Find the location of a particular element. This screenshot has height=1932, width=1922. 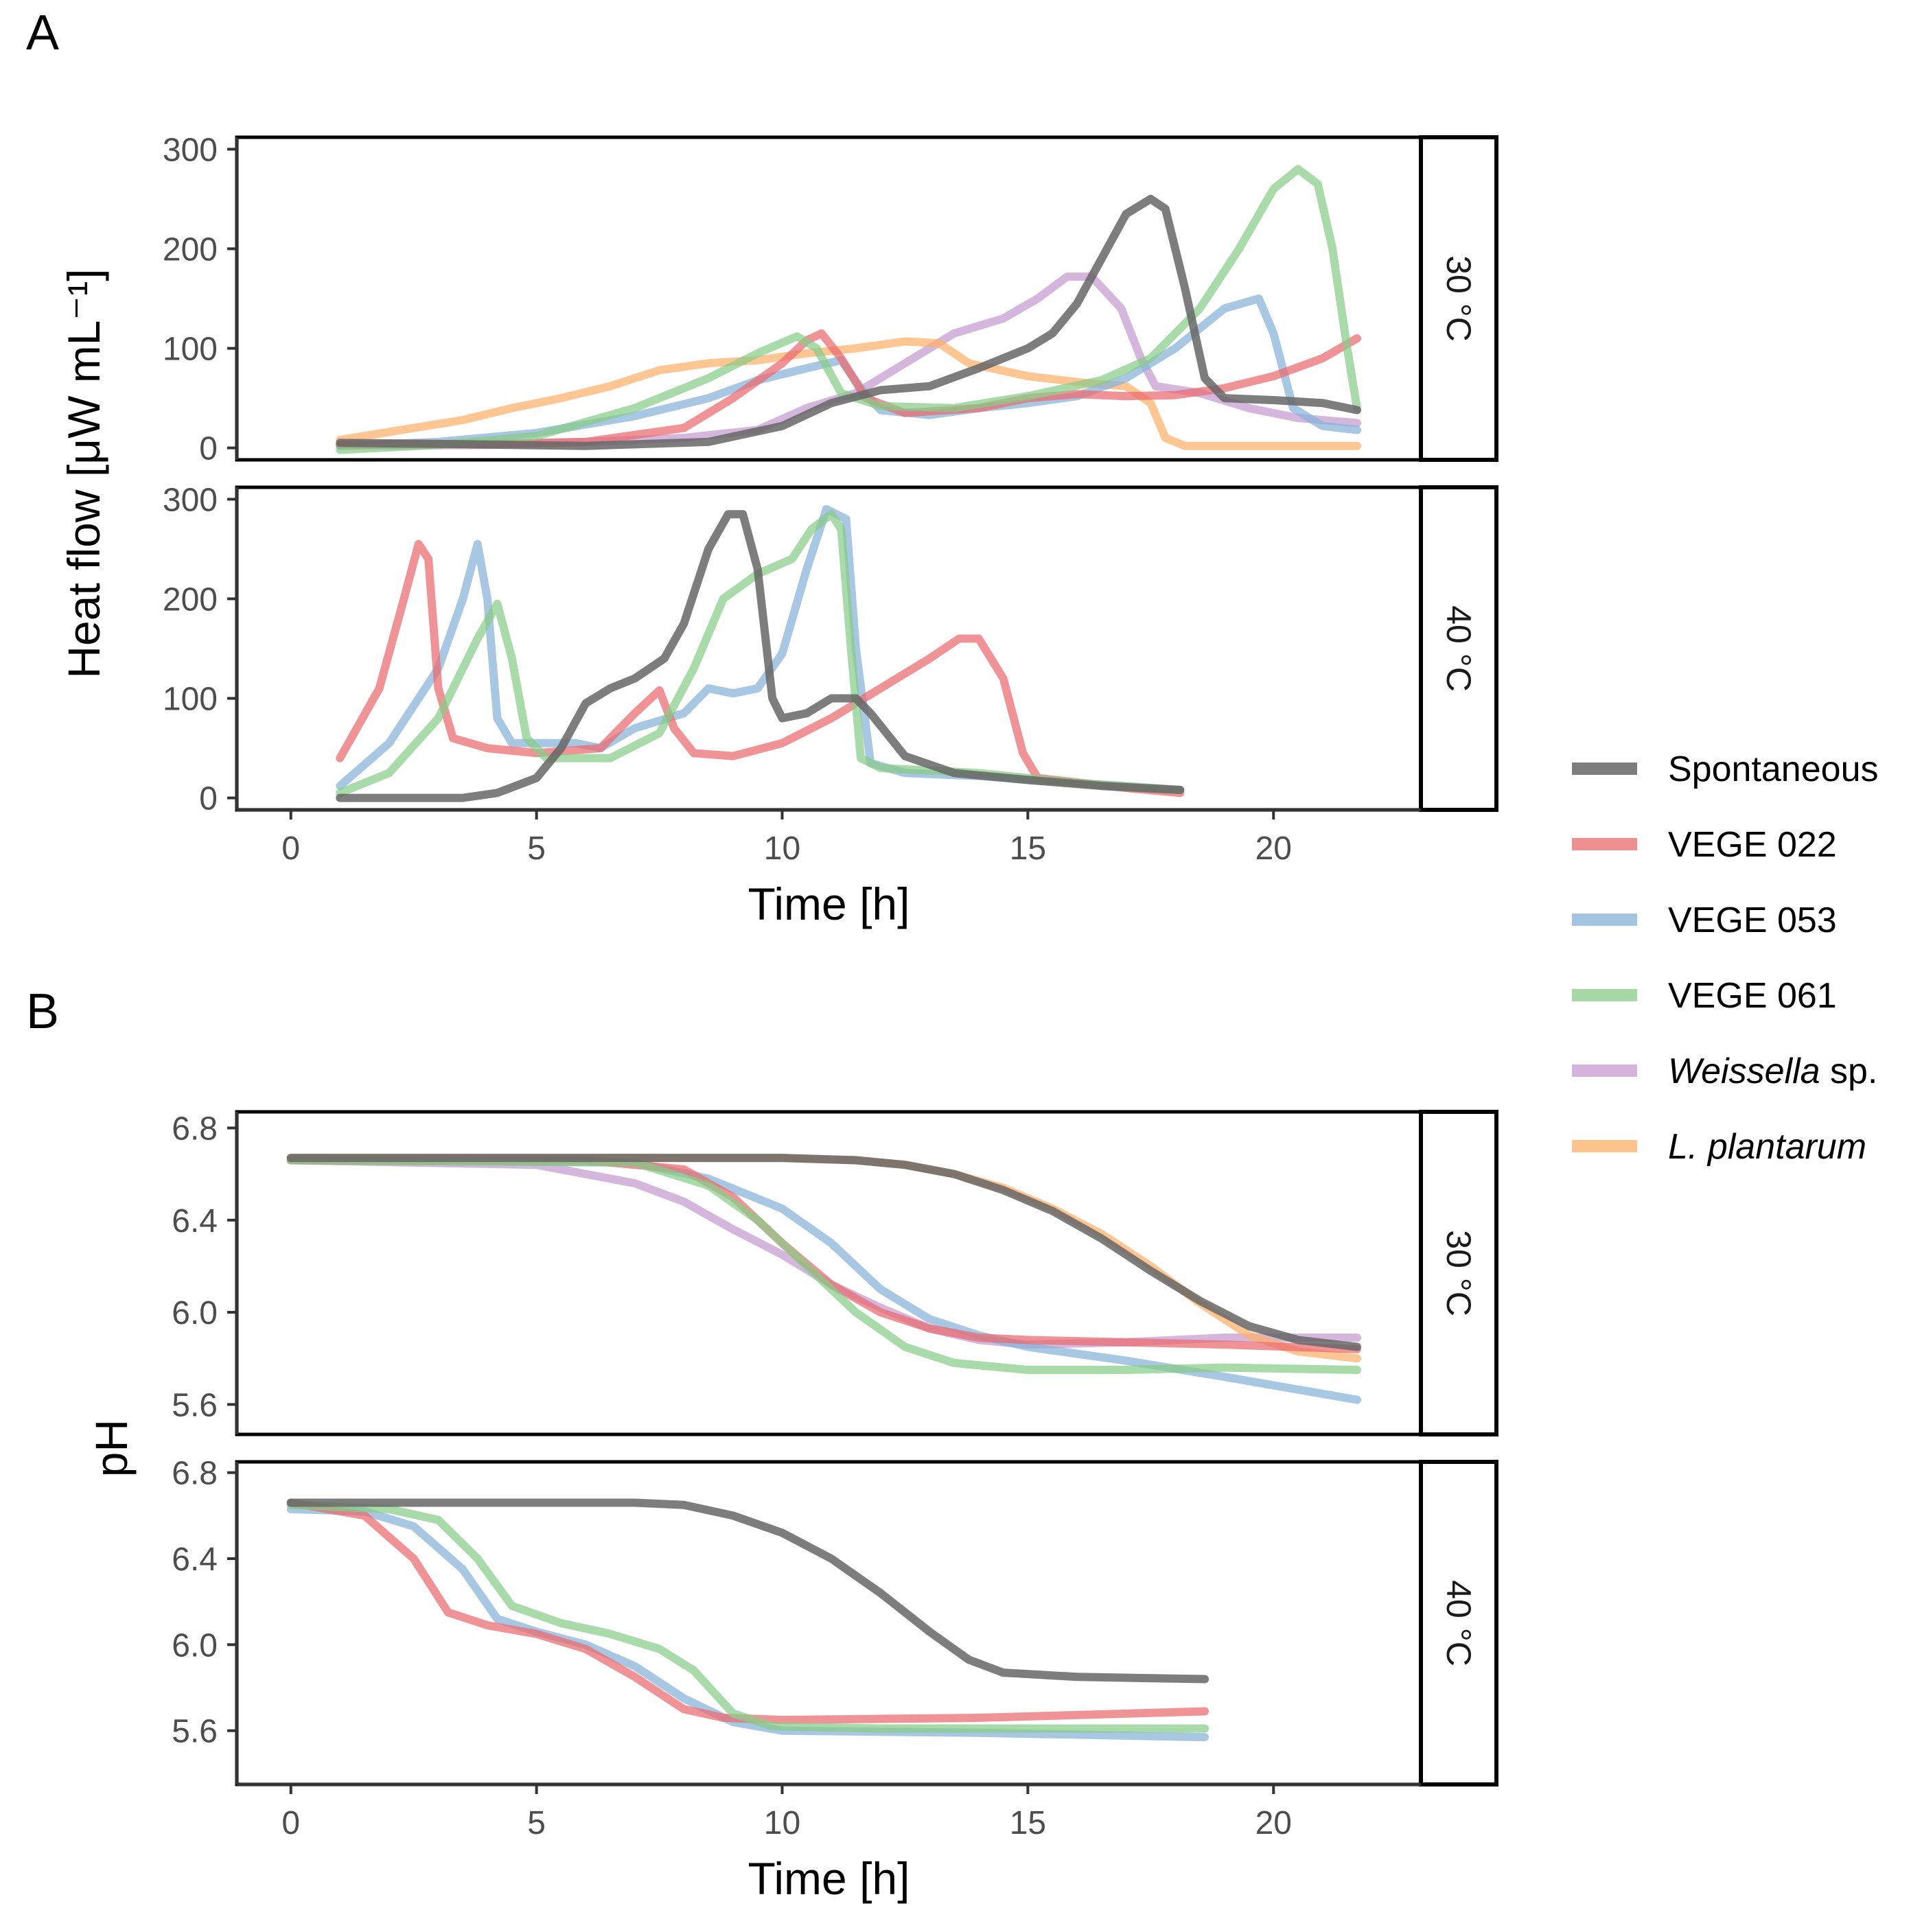

ph-facet-30c: 5.6 6.0 6.4 6.8 30 °C is located at coordinates (835, 1273).